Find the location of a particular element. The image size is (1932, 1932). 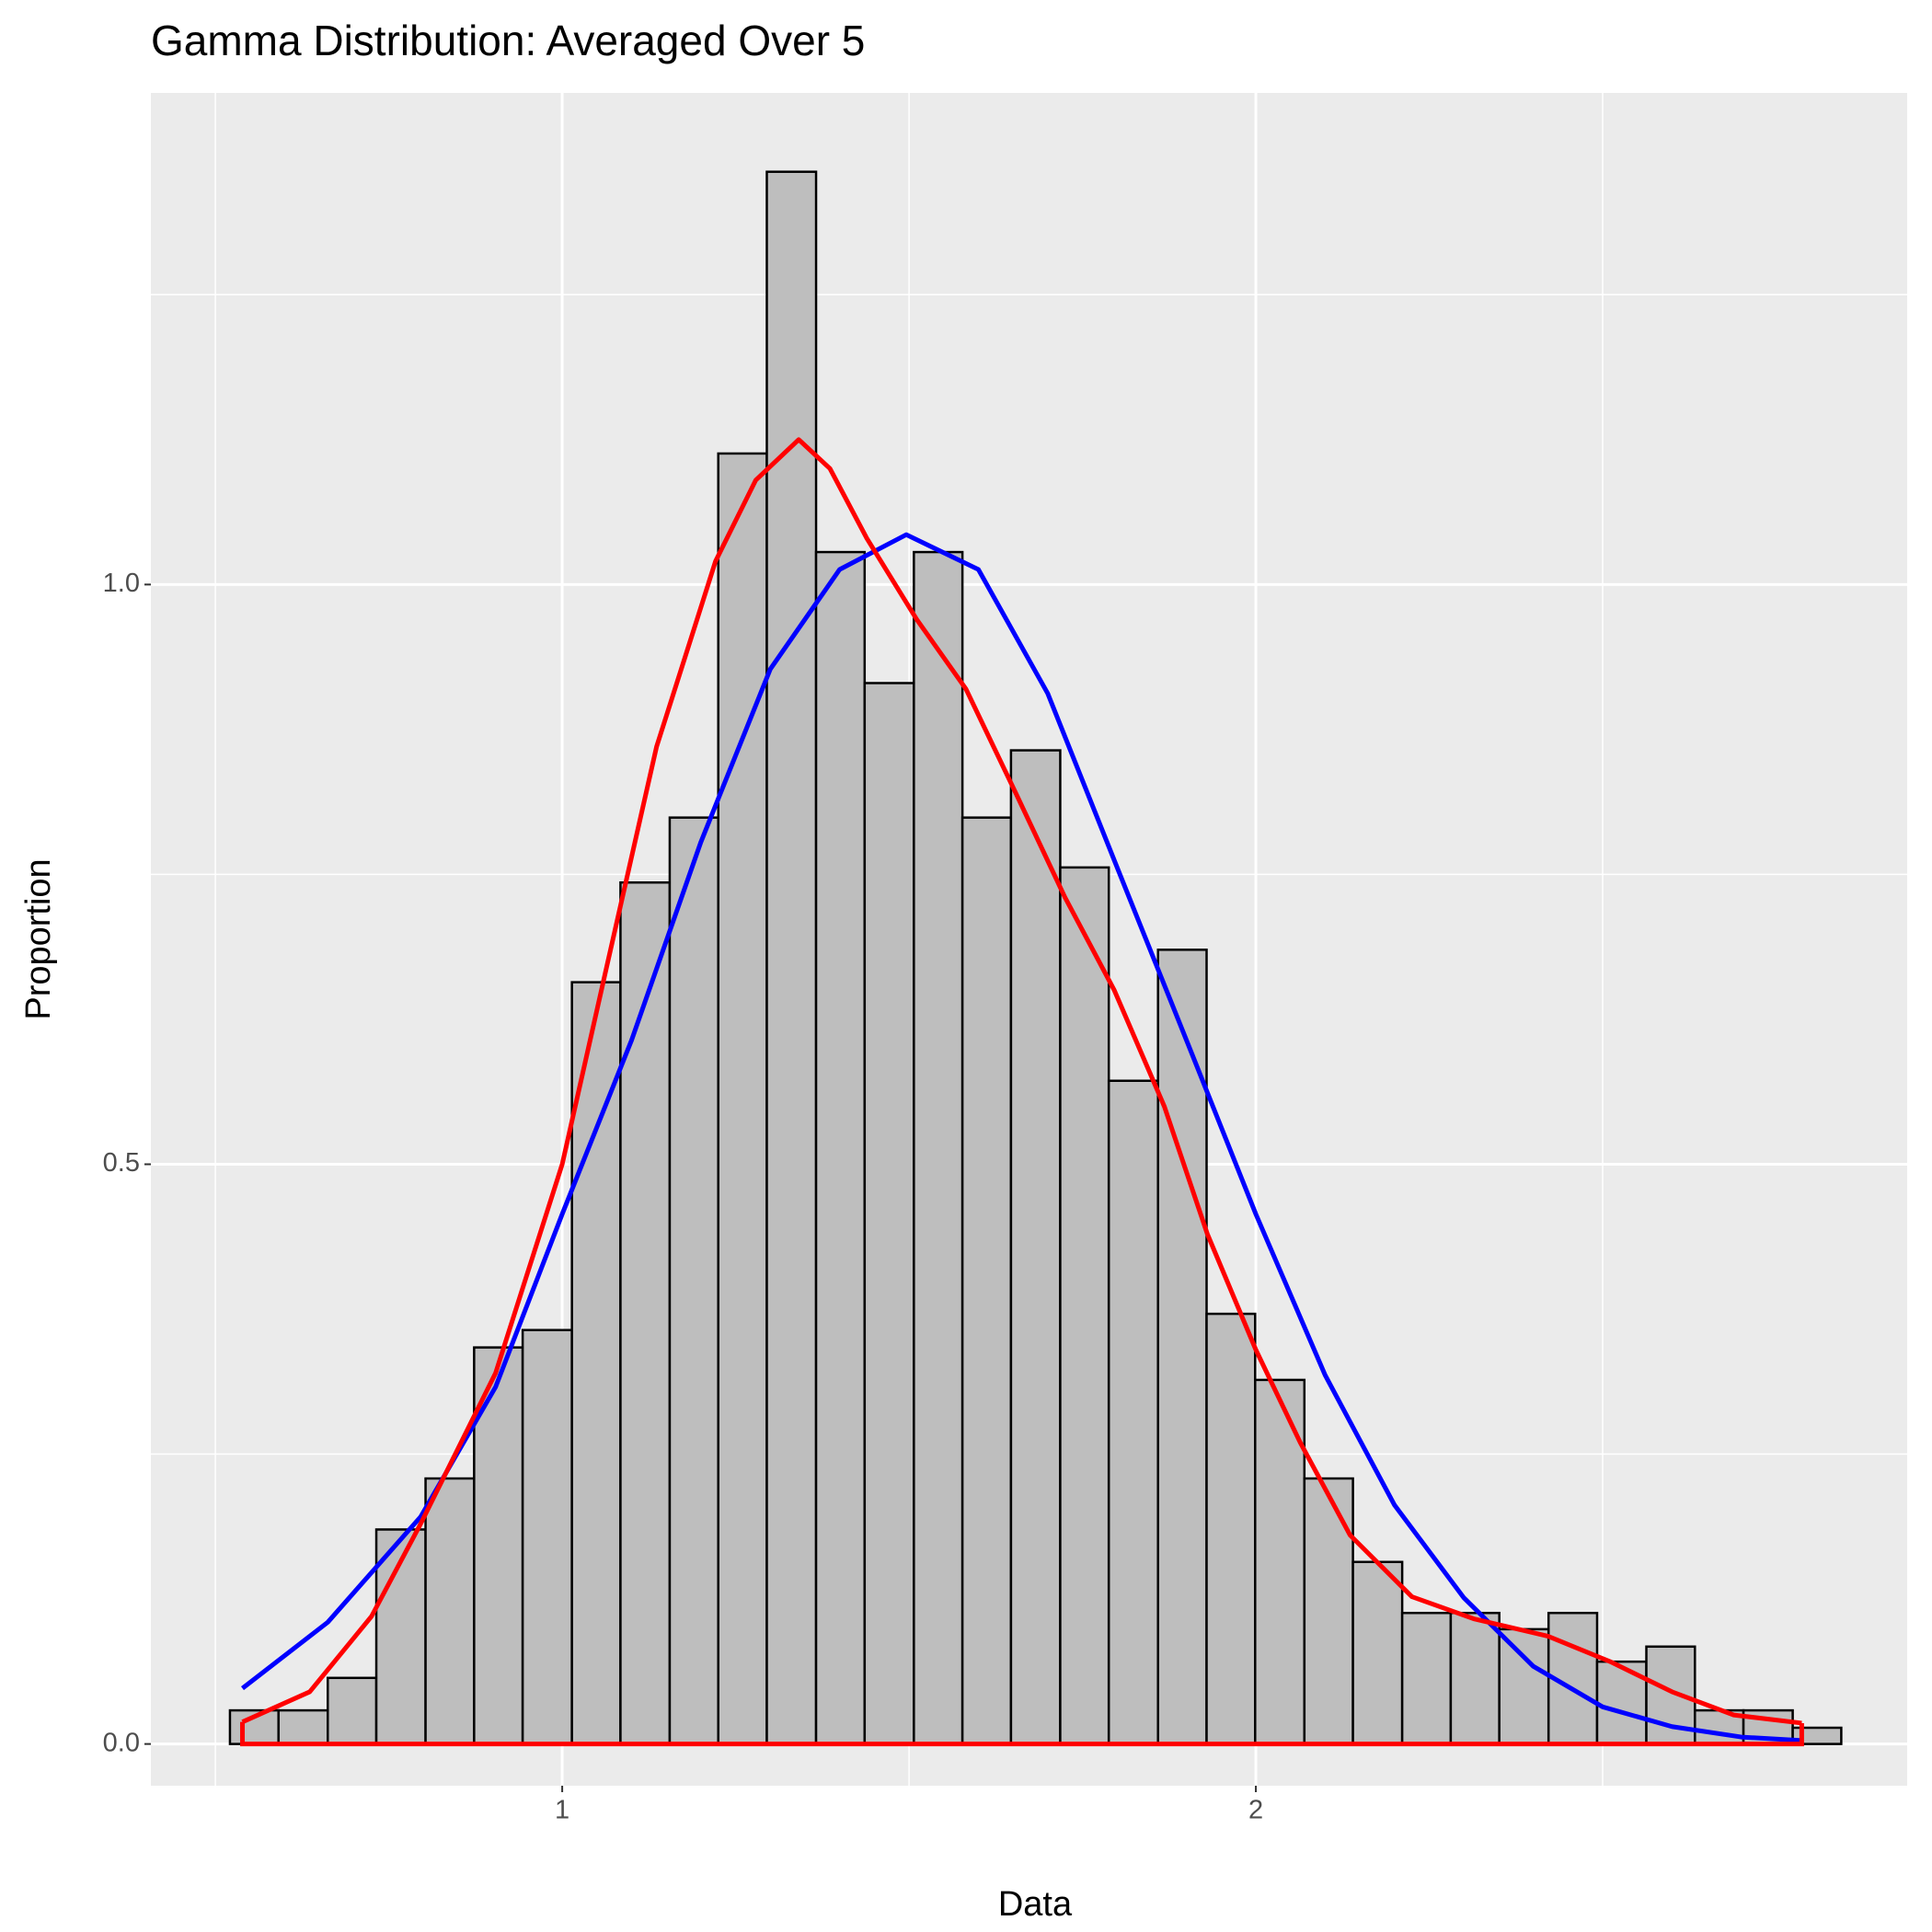

x-tick-label: 2 is located at coordinates (1255, 1810).